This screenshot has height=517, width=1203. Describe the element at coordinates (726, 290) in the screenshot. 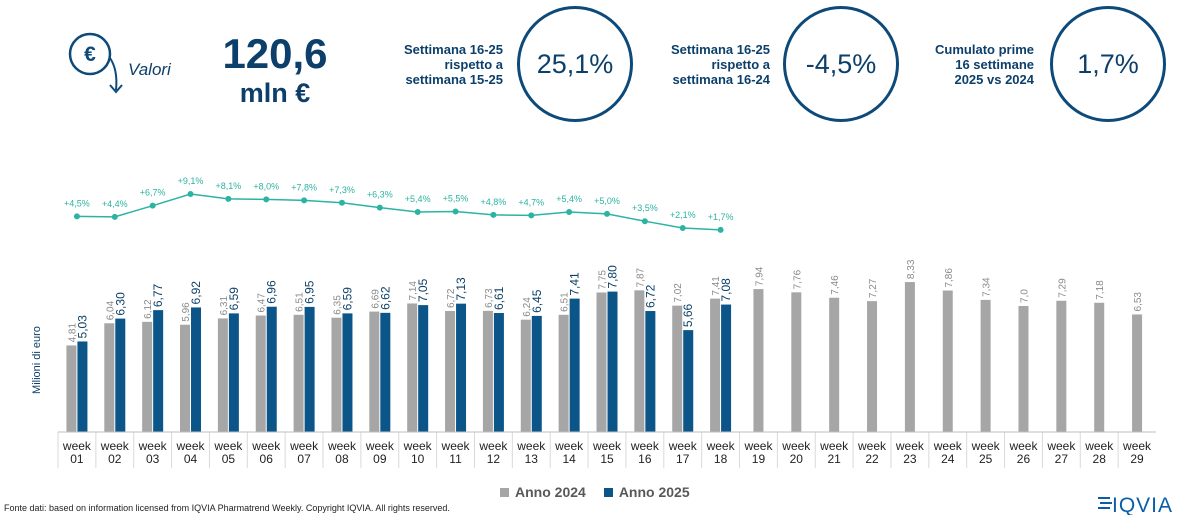

I see `value-label: 7,08` at that location.